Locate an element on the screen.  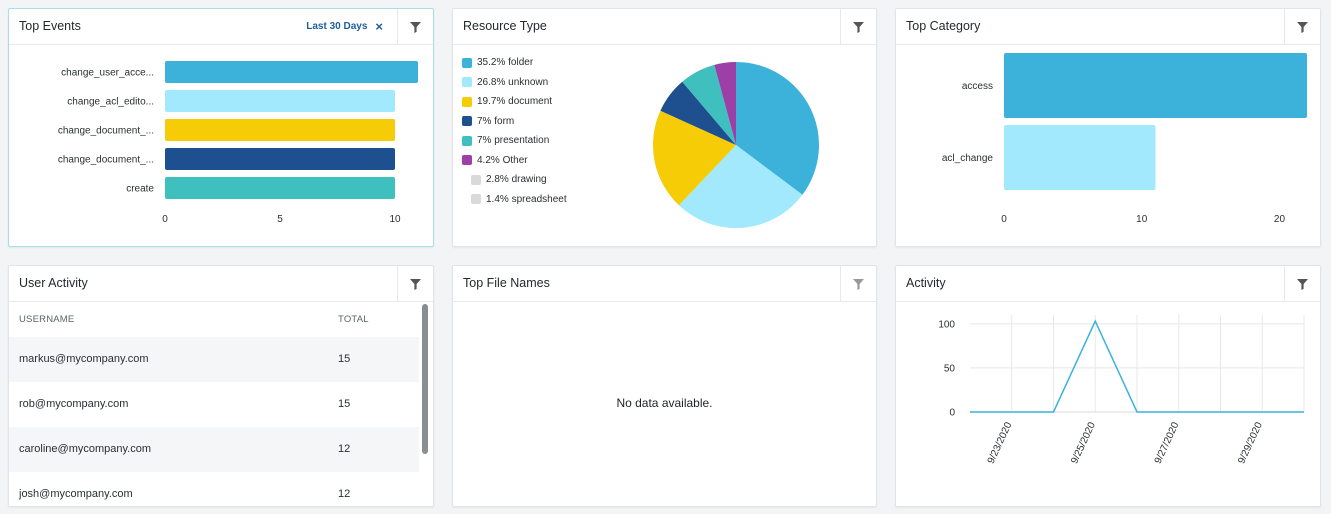
date-filter-tag: Last 30 Days × is located at coordinates (344, 26).